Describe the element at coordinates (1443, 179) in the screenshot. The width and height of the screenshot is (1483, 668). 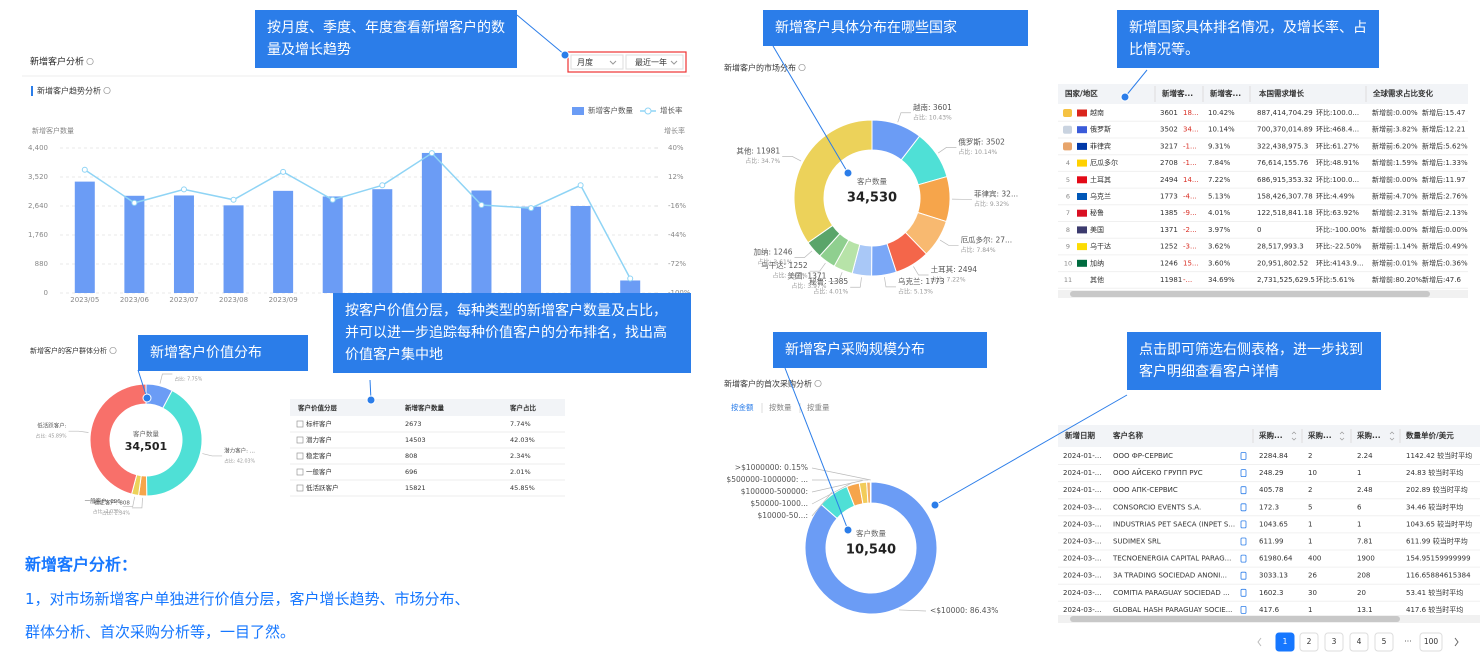
I see `cell: 新增后:11.97` at that location.